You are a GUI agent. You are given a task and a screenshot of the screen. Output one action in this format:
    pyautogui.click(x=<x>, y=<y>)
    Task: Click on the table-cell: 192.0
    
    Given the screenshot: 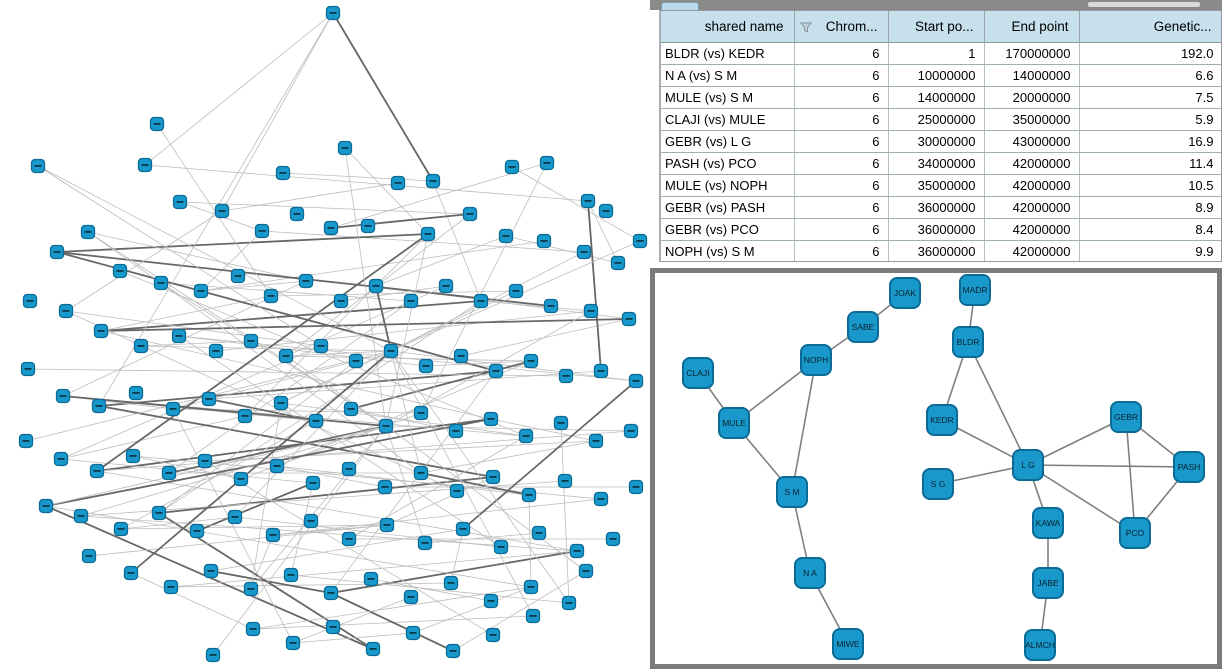 What is the action you would take?
    pyautogui.click(x=1150, y=53)
    